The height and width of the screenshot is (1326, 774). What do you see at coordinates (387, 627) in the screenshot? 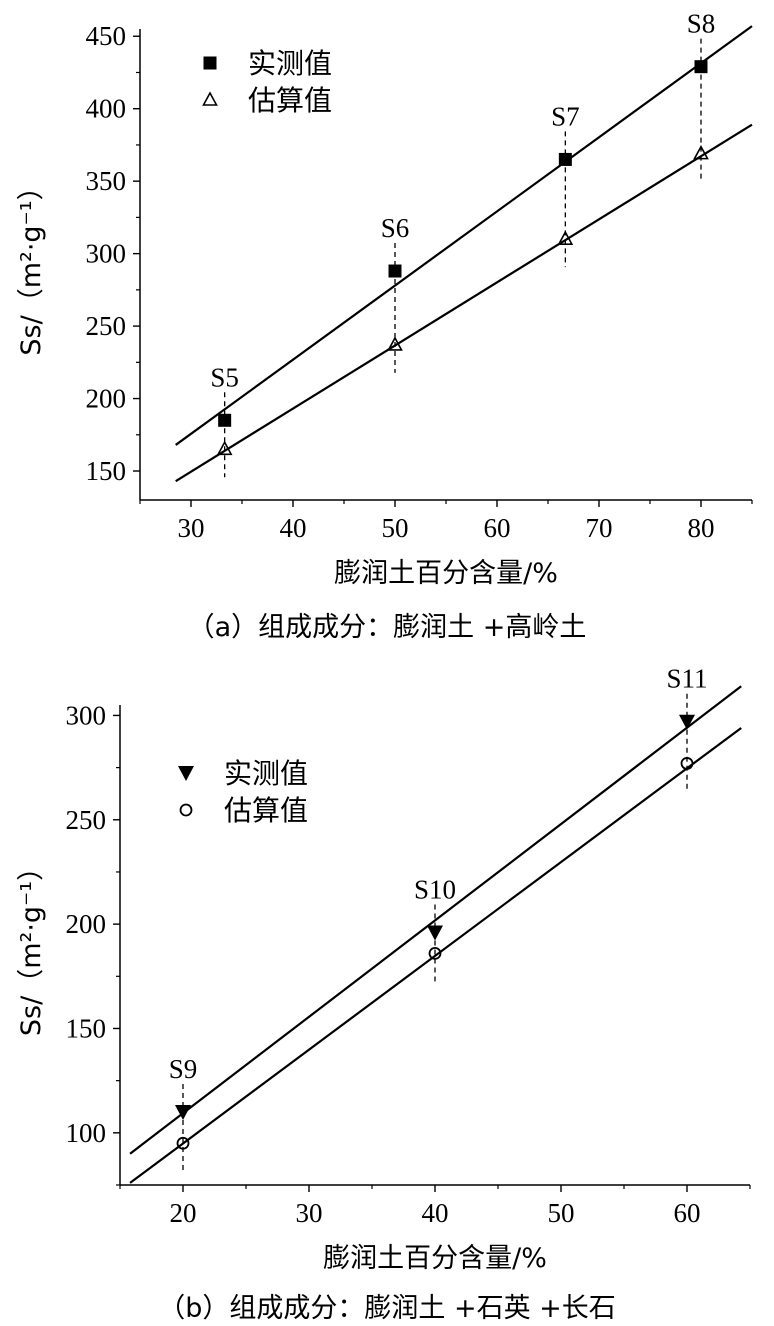
I see `chart-a-caption: （a）组成成分：膨润土 +高岭土` at bounding box center [387, 627].